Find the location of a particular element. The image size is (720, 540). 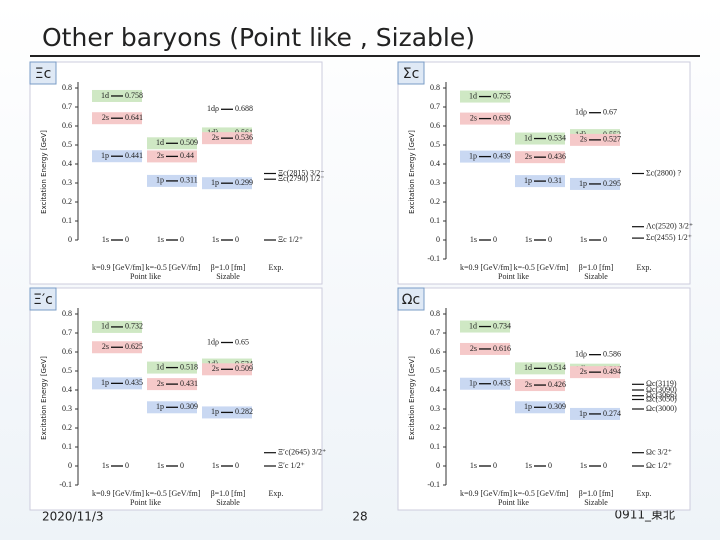

exp-state: Ωc 3/2⁺ is located at coordinates (659, 452).